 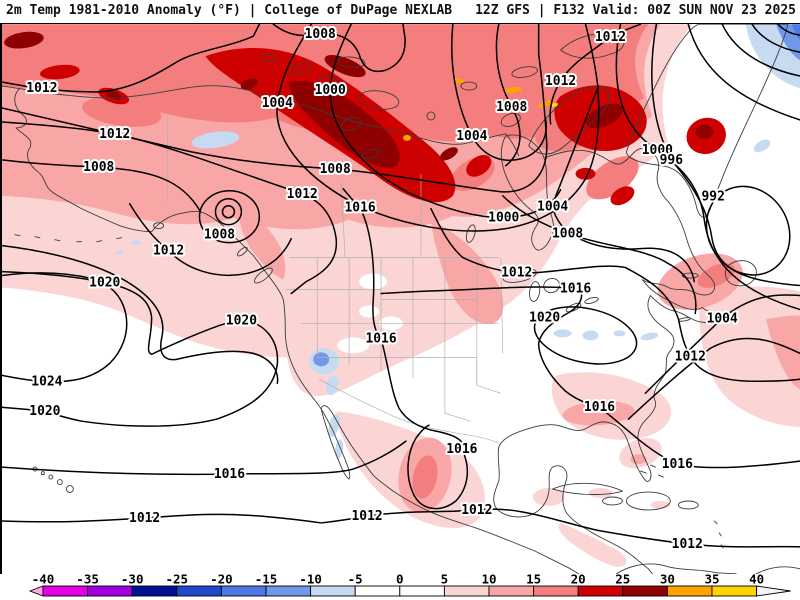 What do you see at coordinates (43, 580) in the screenshot?
I see `colorbar-tick-label: -40` at bounding box center [43, 580].